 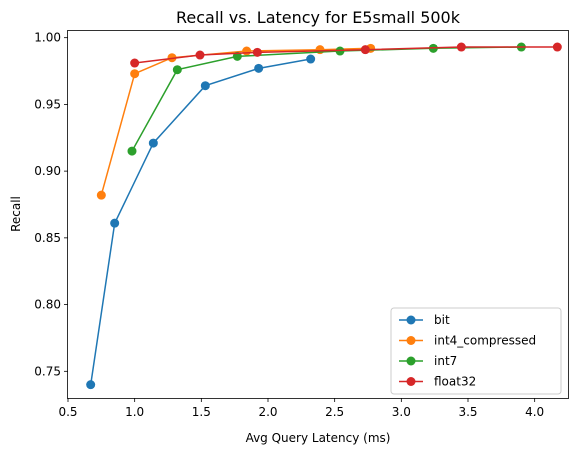 I want to click on x-axis-ticks: 0.5 1.0 1.5 2.0 2.5 3.0 3.5 4.0, so click(x=301, y=408).